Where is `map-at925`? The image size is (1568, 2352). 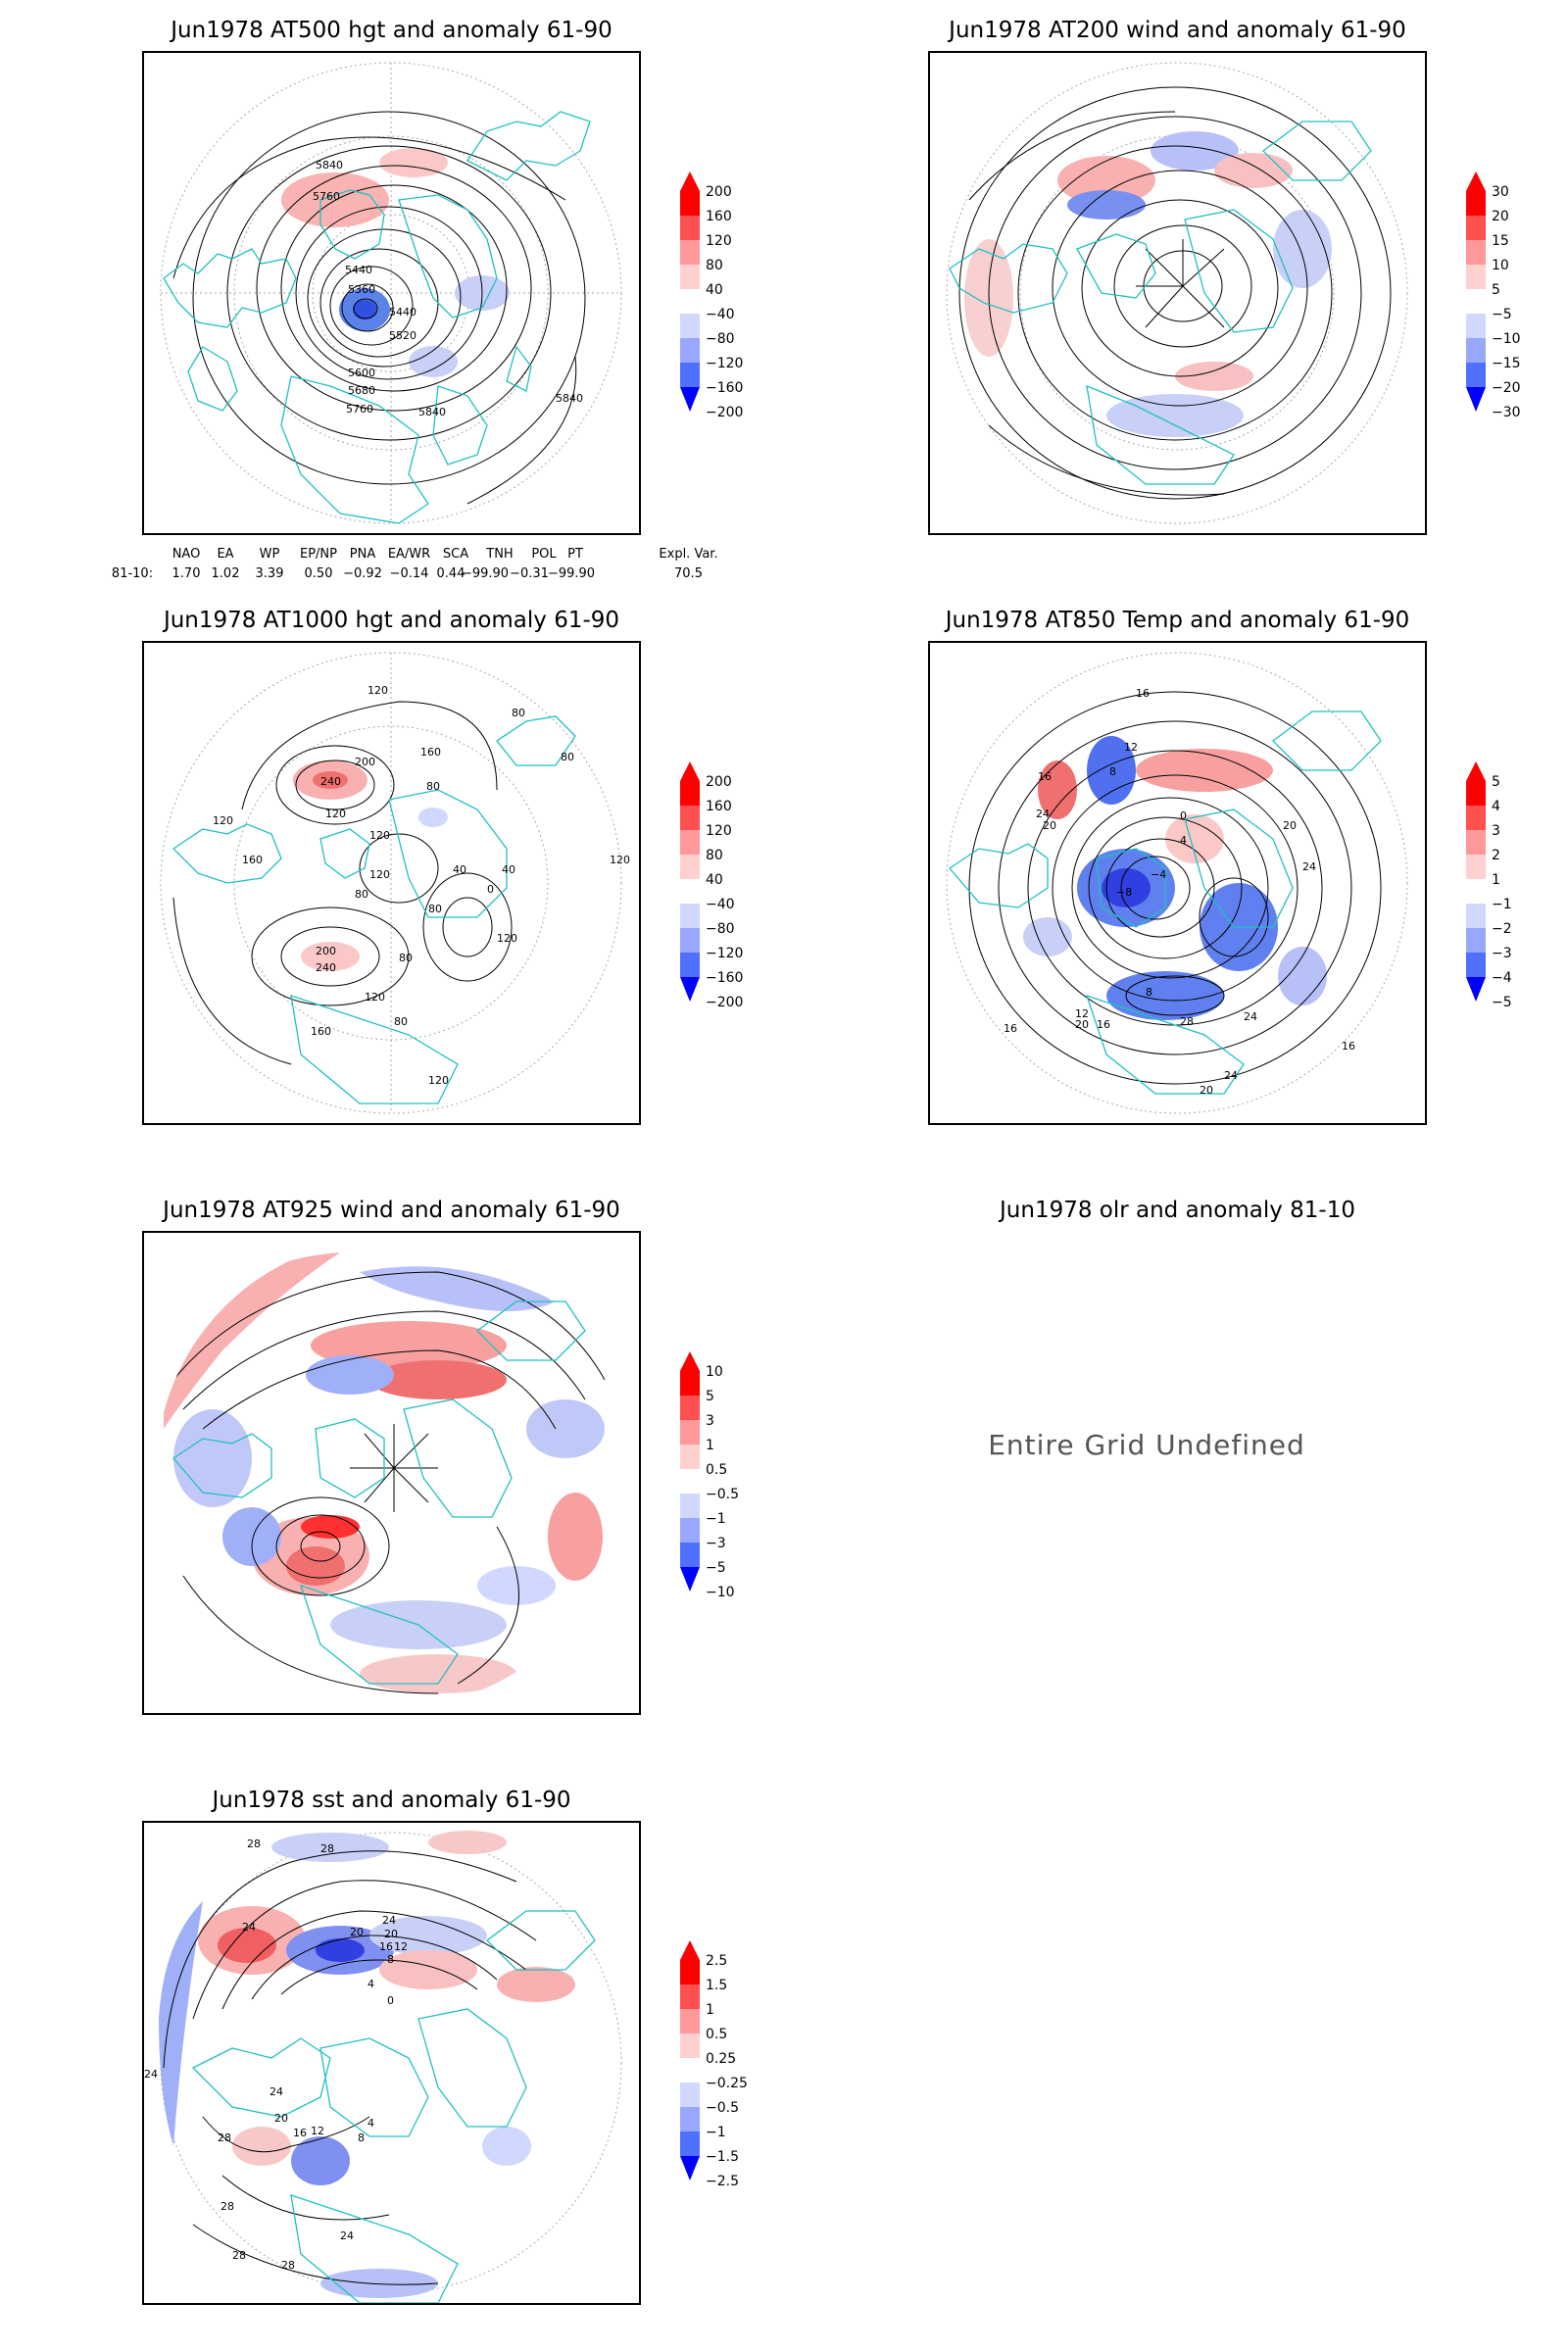
map-at925 is located at coordinates (391, 1473).